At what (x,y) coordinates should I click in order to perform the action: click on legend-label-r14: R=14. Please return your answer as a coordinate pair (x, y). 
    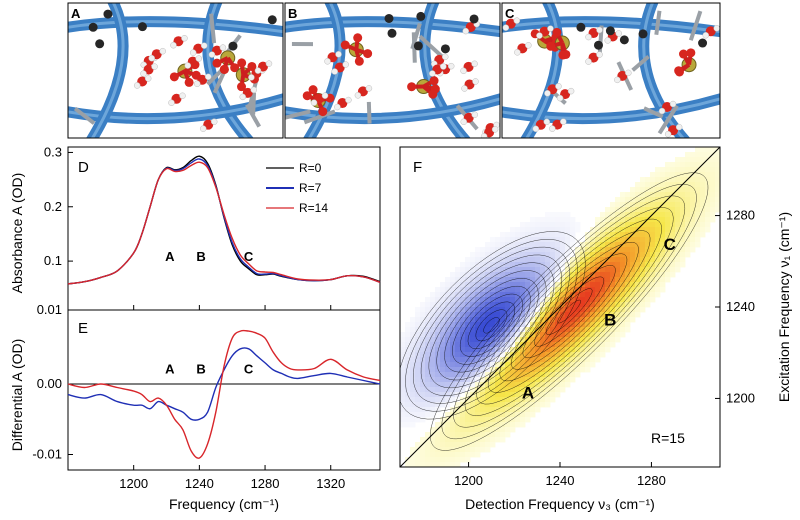
    Looking at the image, I should click on (313, 208).